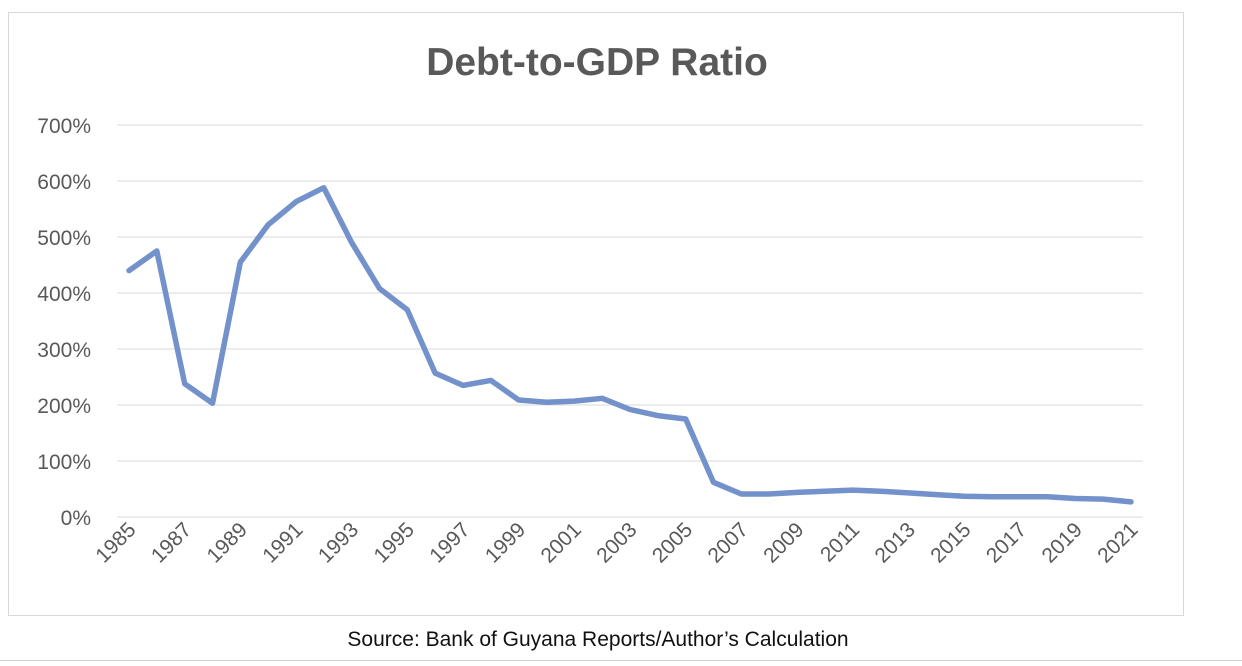 This screenshot has width=1242, height=666. I want to click on y-tick-label: 100%, so click(64, 462).